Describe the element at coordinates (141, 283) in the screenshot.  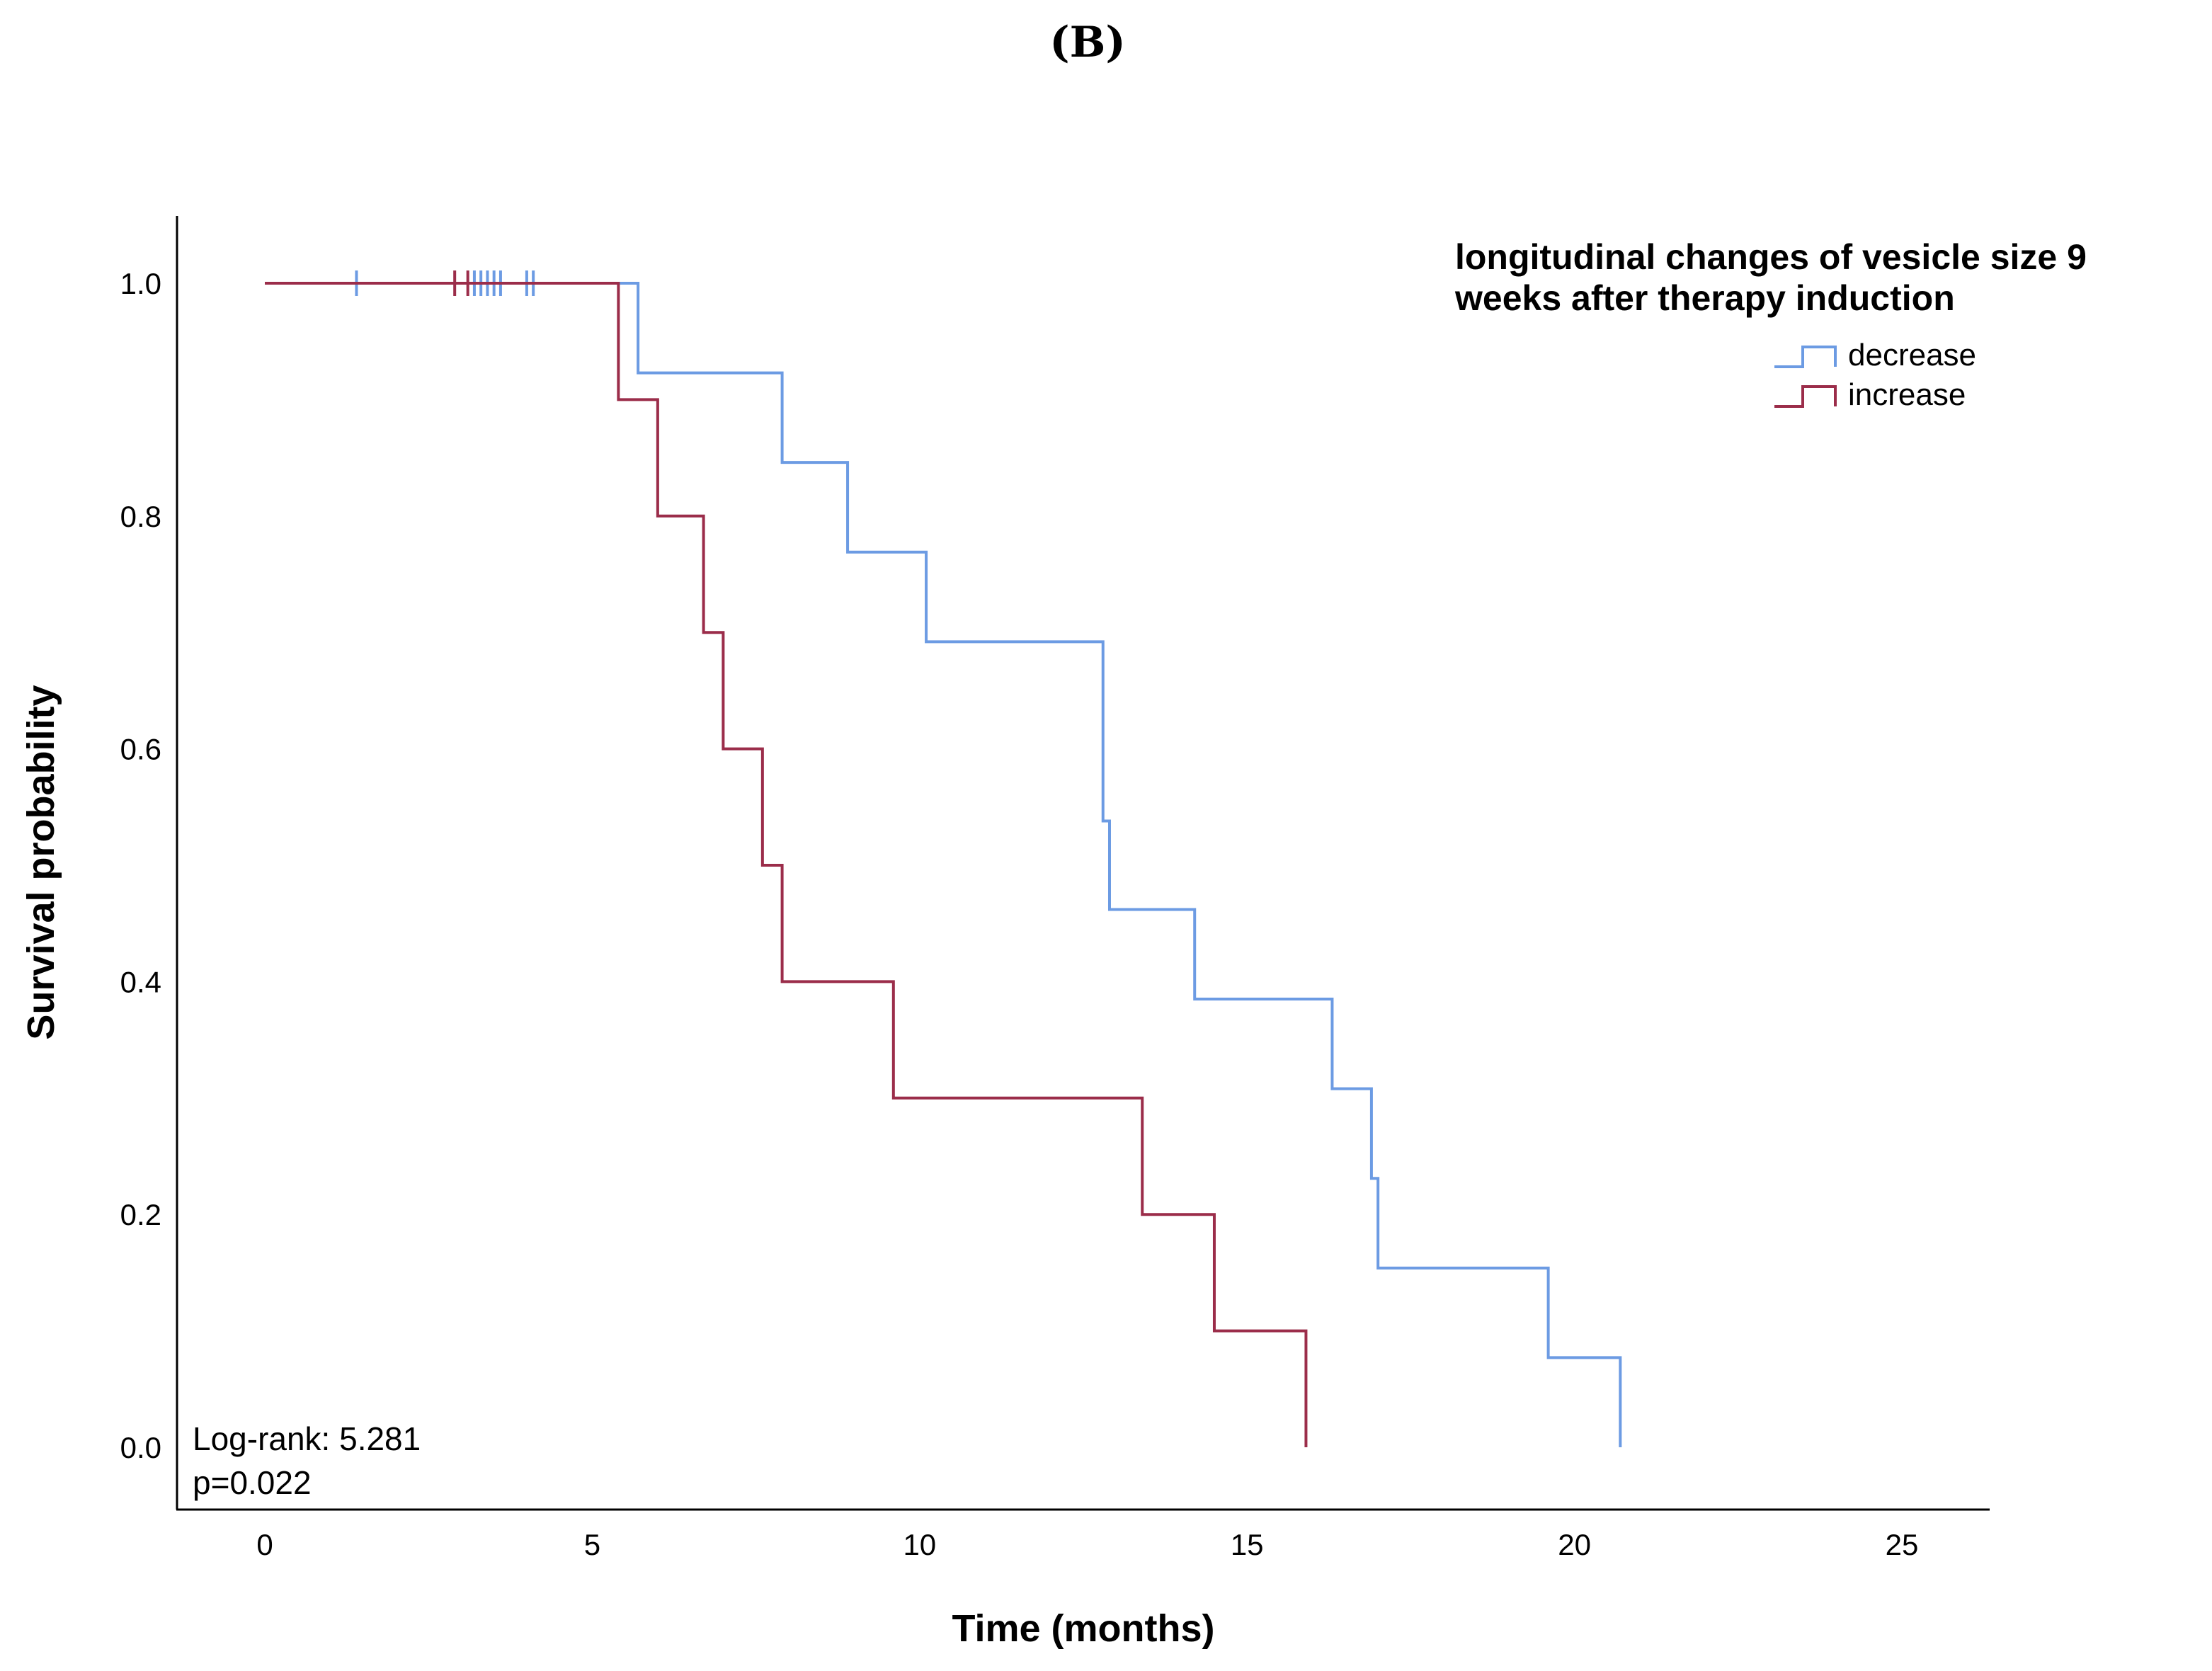
I see `y-tick-label: 1.0` at that location.